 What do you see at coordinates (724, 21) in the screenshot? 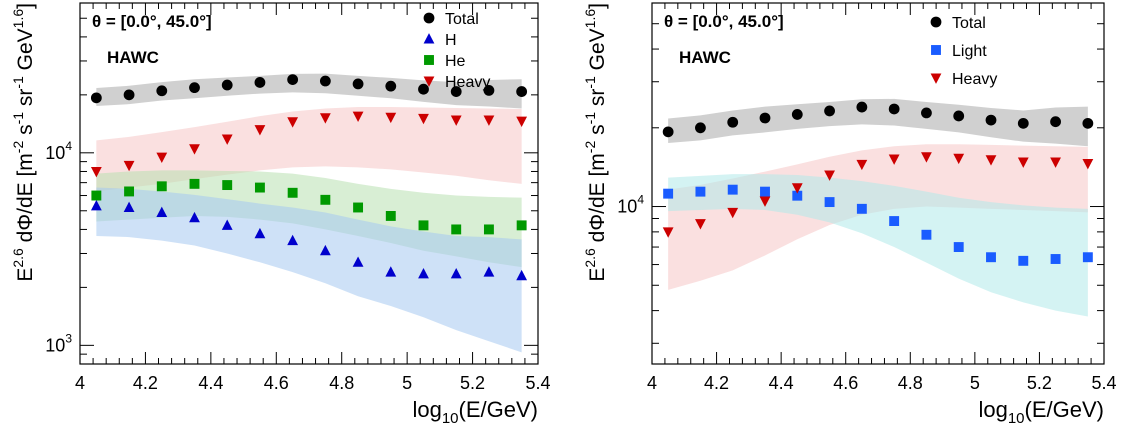
I see `theta-annotation: θ = [0.0°, 45.0°]` at bounding box center [724, 21].